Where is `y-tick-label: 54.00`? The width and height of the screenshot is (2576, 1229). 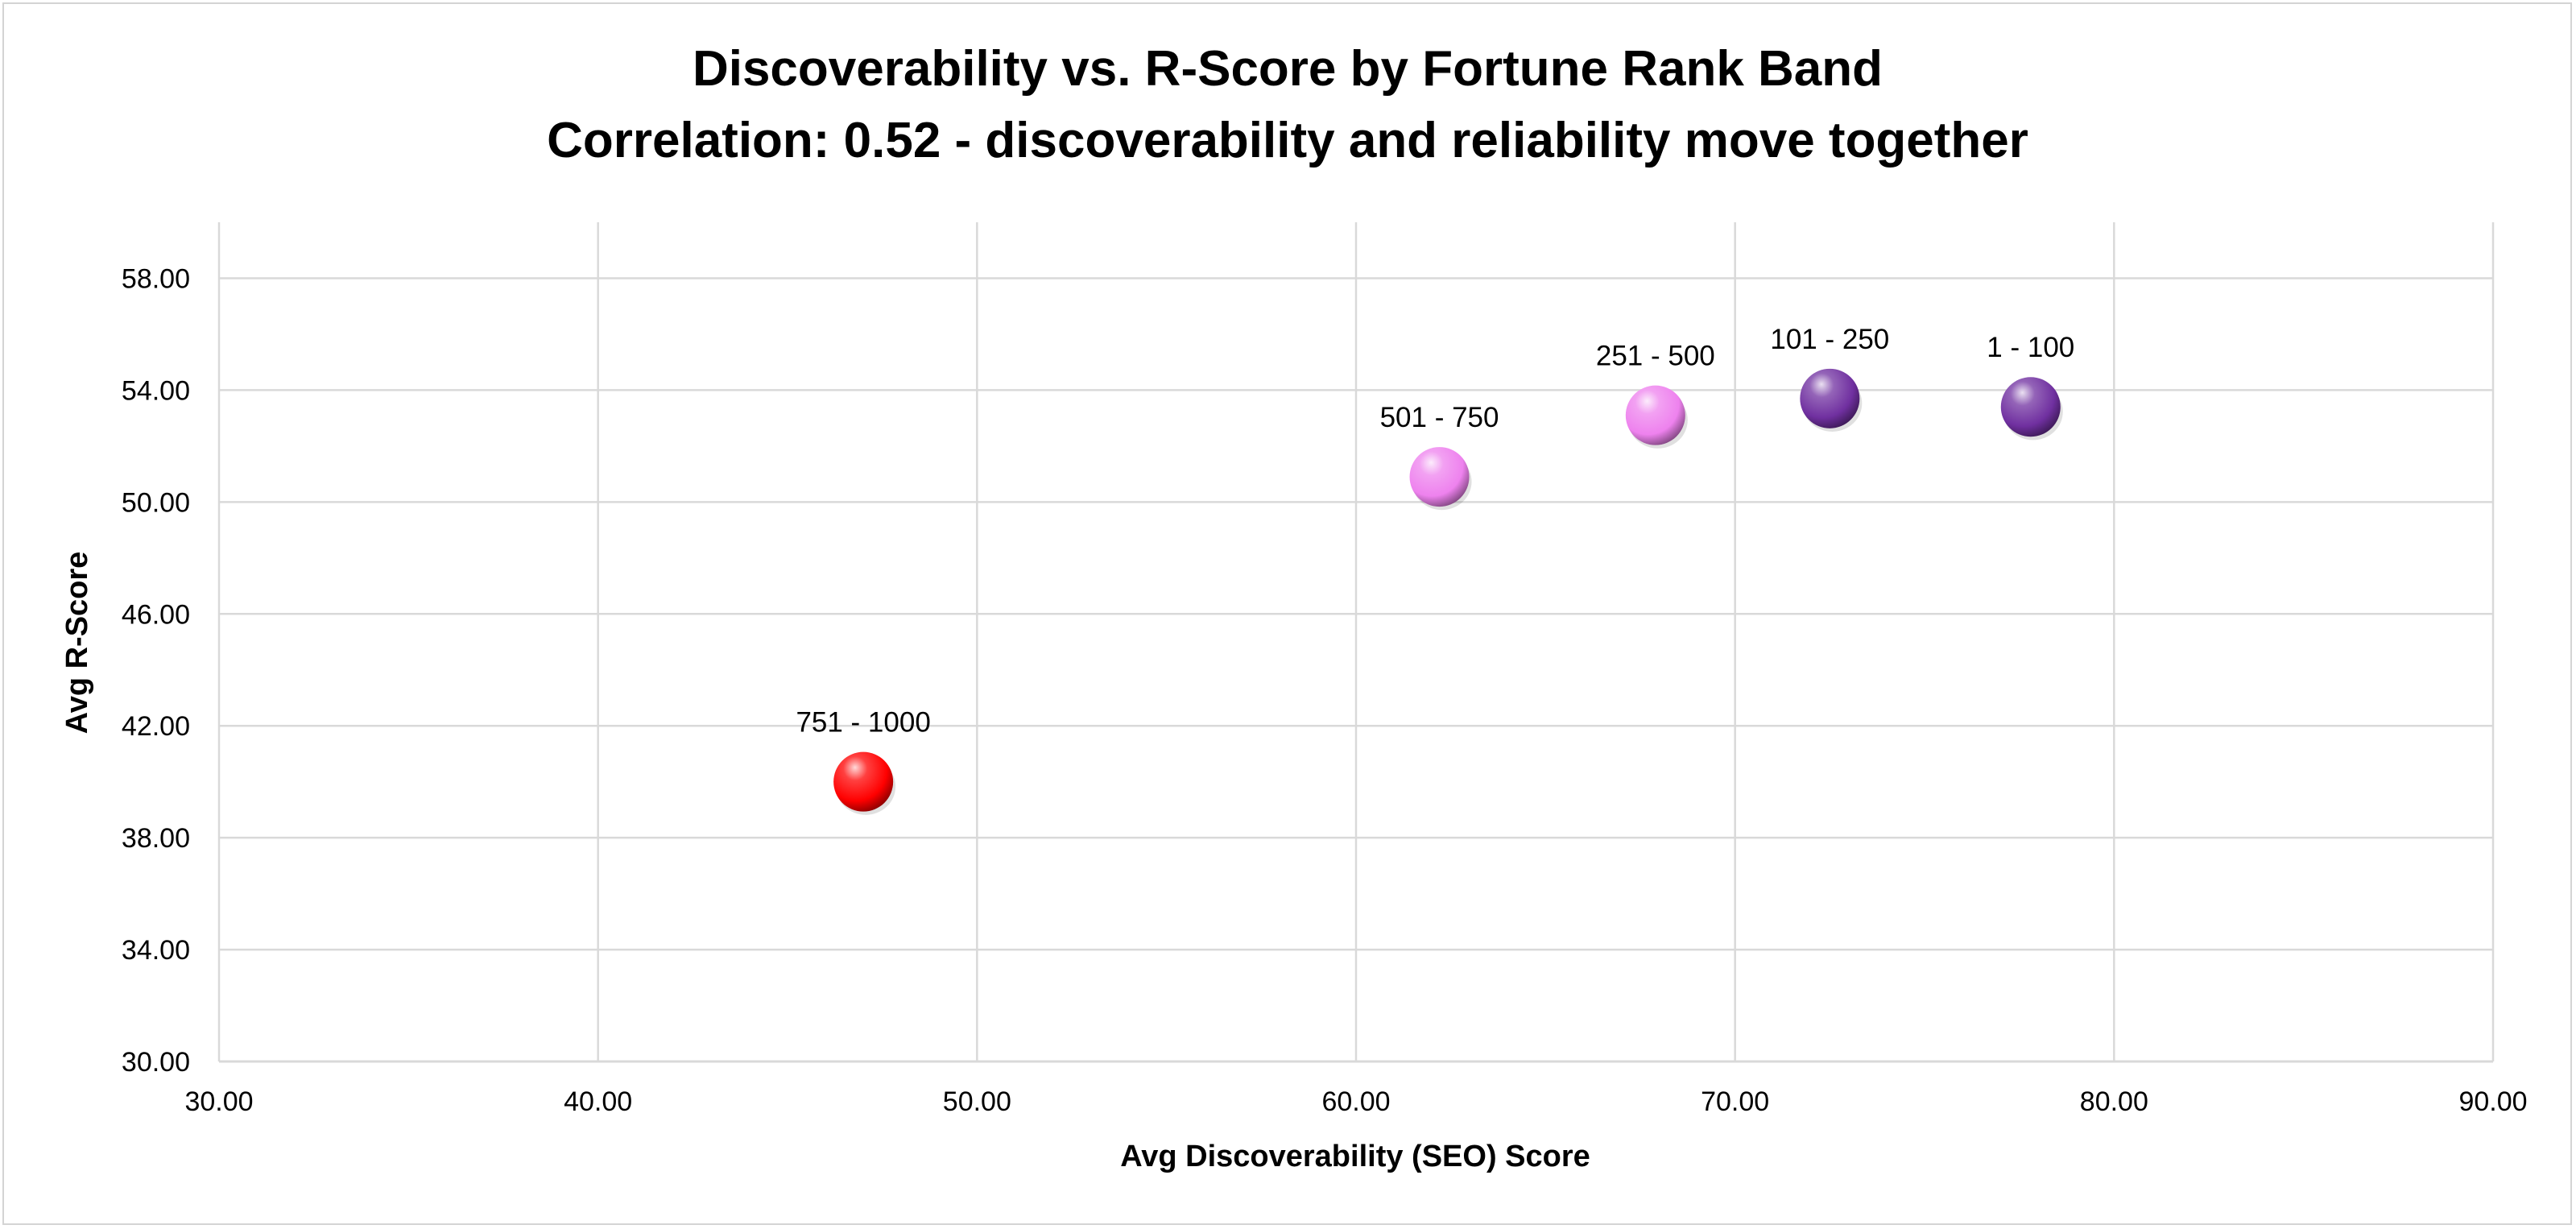
y-tick-label: 54.00 is located at coordinates (156, 390).